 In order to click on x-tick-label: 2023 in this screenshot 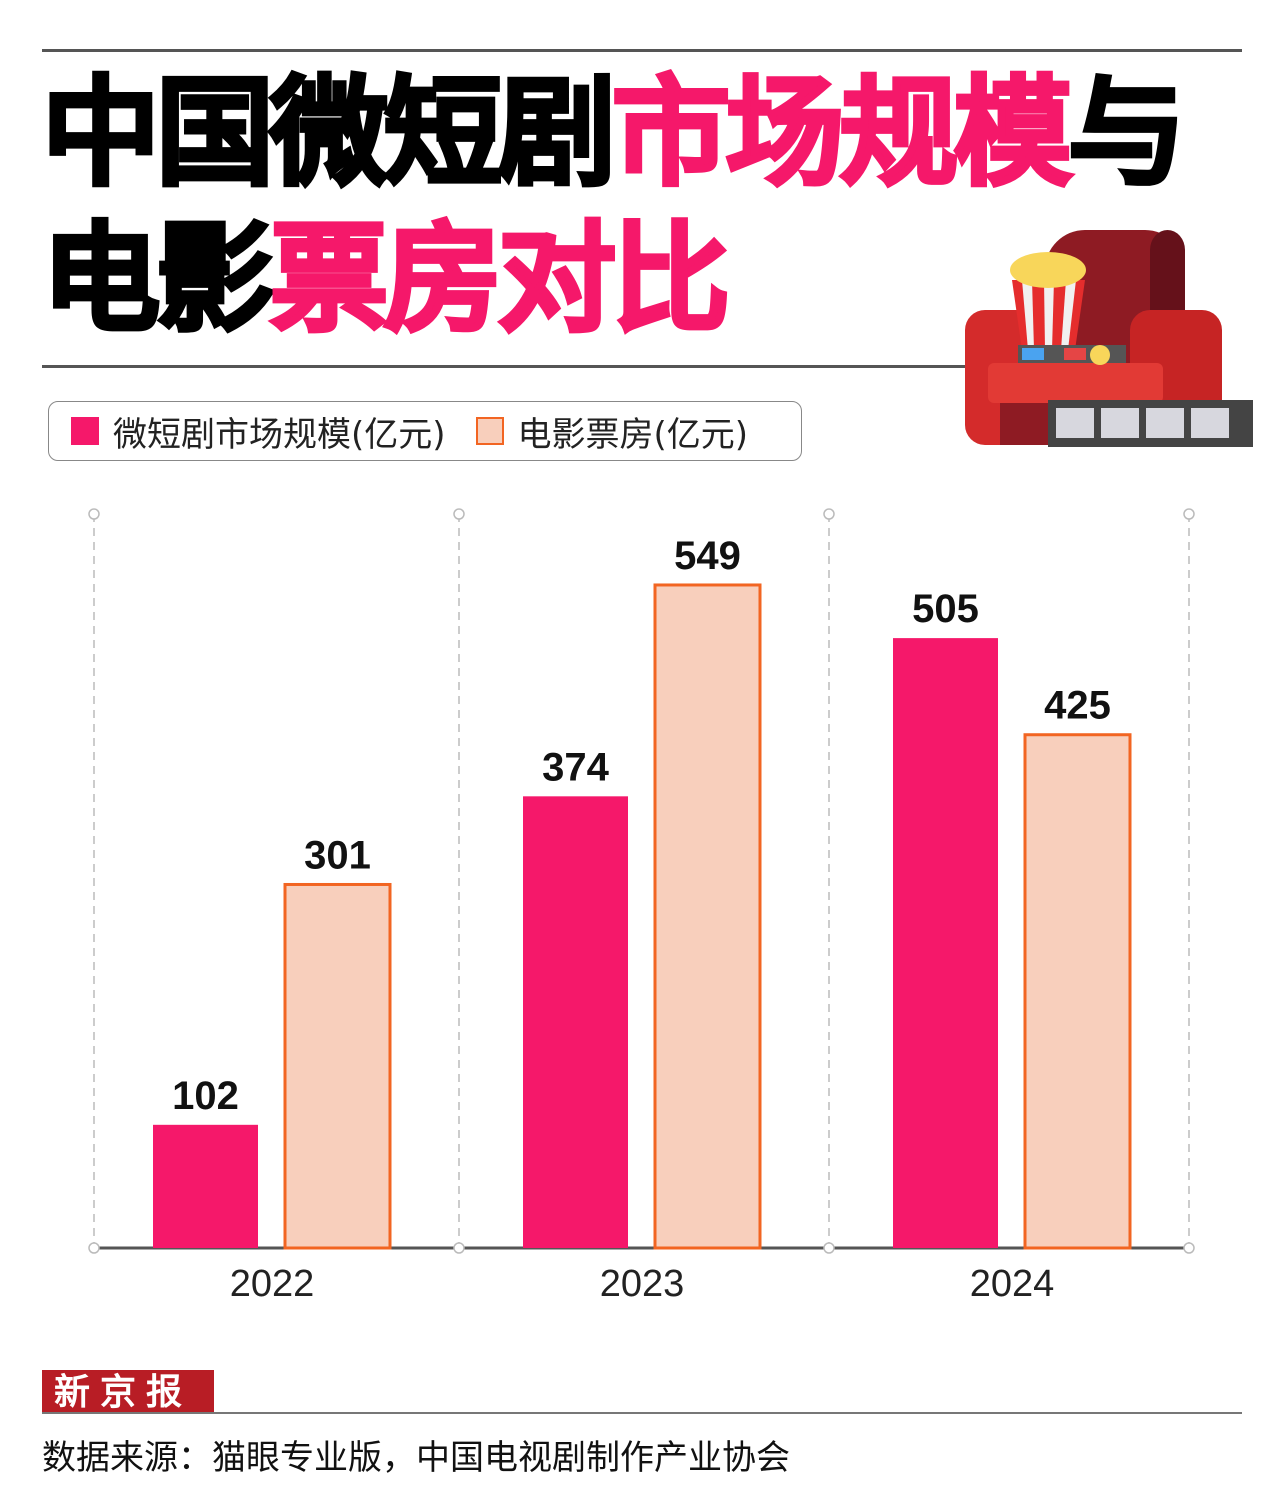, I will do `click(642, 1284)`.